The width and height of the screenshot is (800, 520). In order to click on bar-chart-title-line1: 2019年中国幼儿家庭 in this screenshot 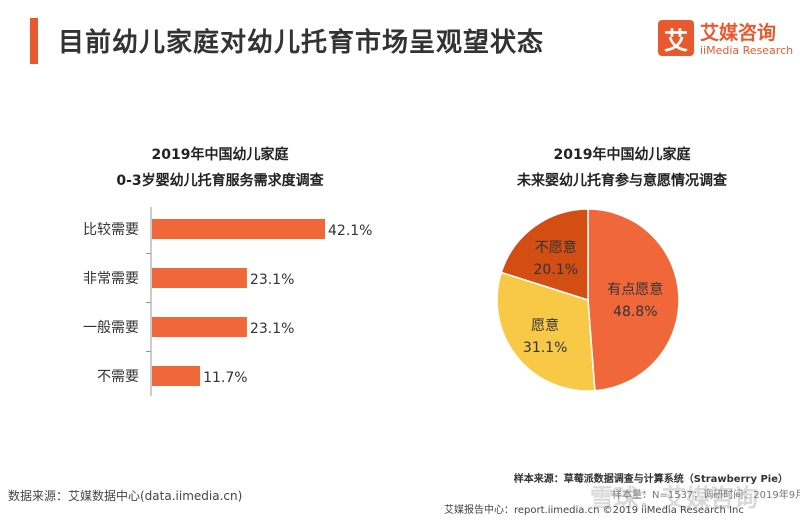, I will do `click(220, 155)`.